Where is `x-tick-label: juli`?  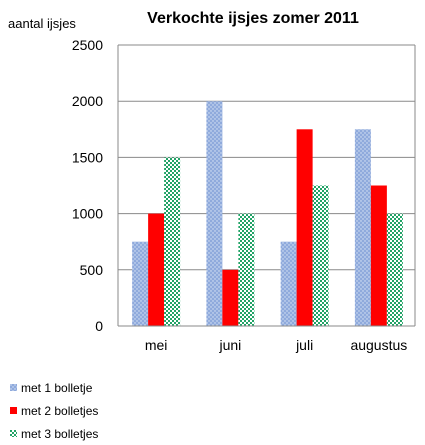 x-tick-label: juli is located at coordinates (304, 345).